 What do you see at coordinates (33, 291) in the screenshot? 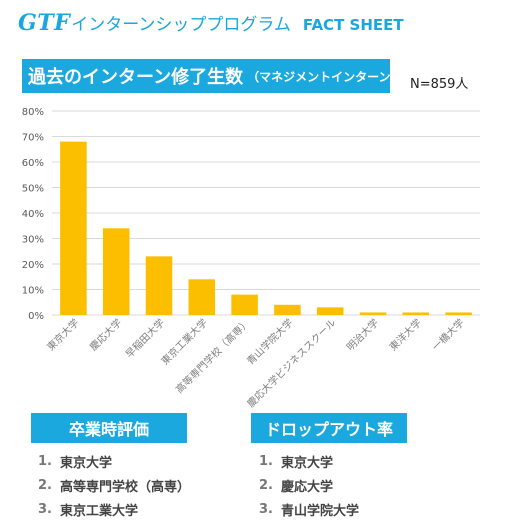
I see `y-tick-label: 10%` at bounding box center [33, 291].